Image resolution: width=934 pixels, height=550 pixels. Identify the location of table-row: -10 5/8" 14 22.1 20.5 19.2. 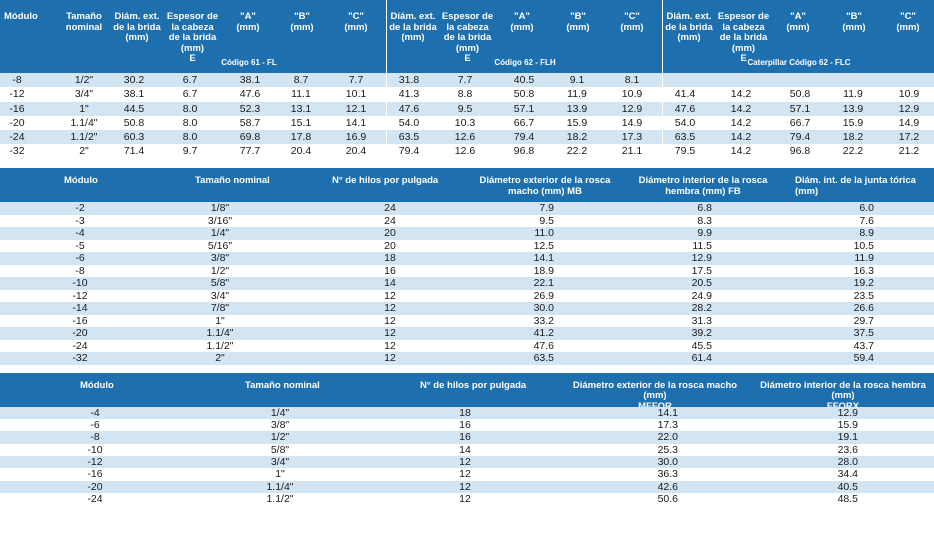
(467, 283).